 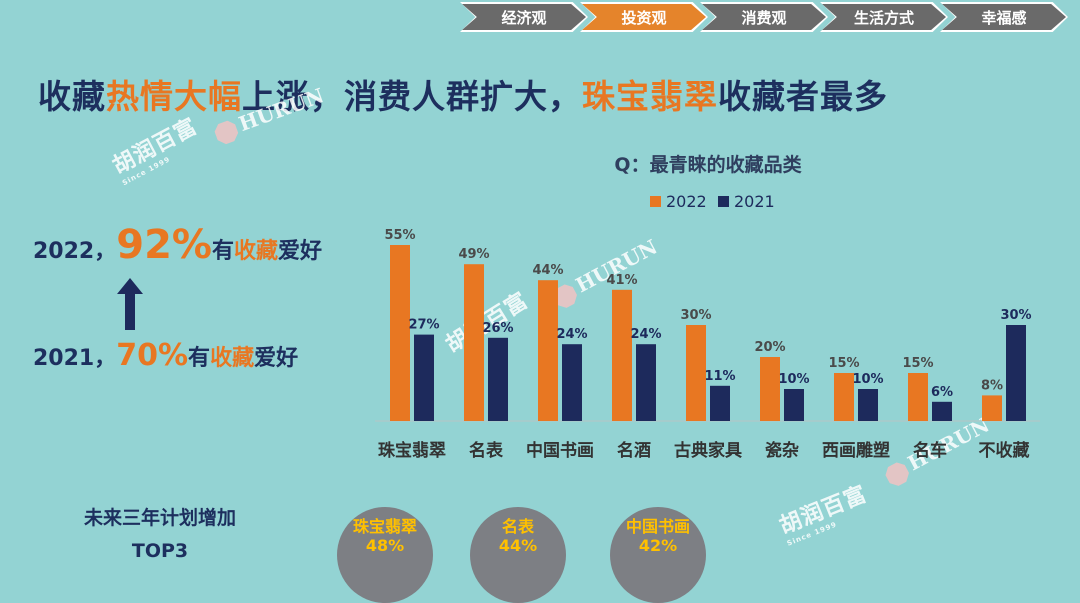 I want to click on data-label-2021-3: 24%, so click(x=645, y=334).